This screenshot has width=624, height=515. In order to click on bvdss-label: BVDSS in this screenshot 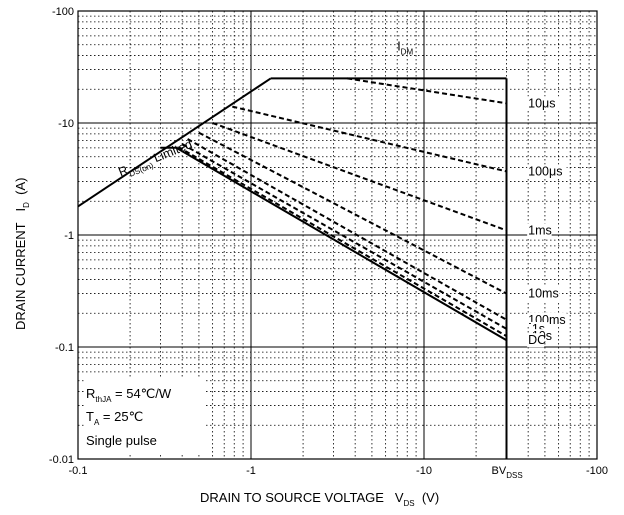, I will do `click(507, 472)`.